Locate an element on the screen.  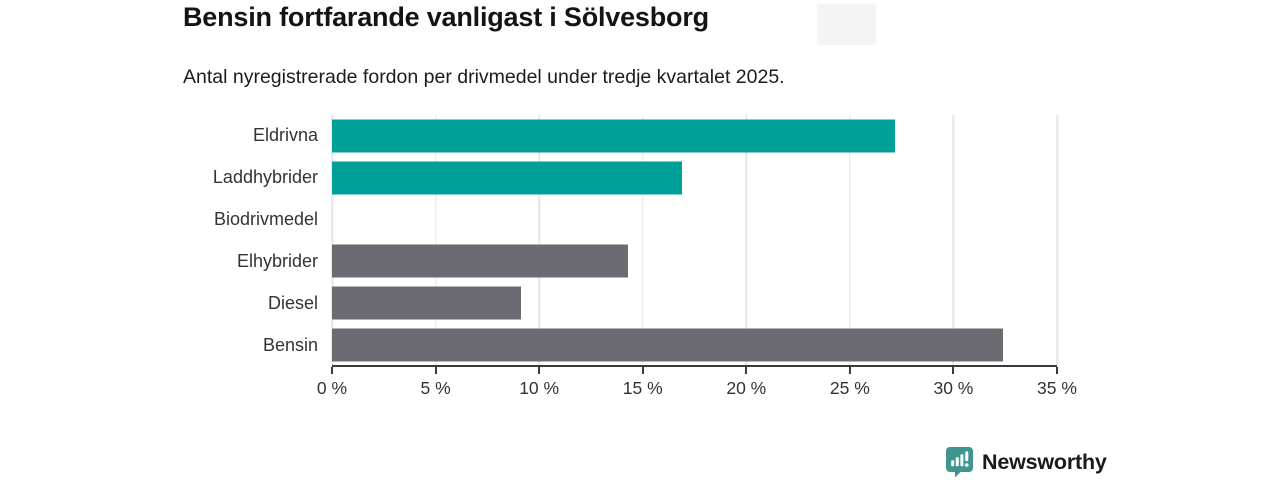
bar-track-diesel is located at coordinates (694, 303).